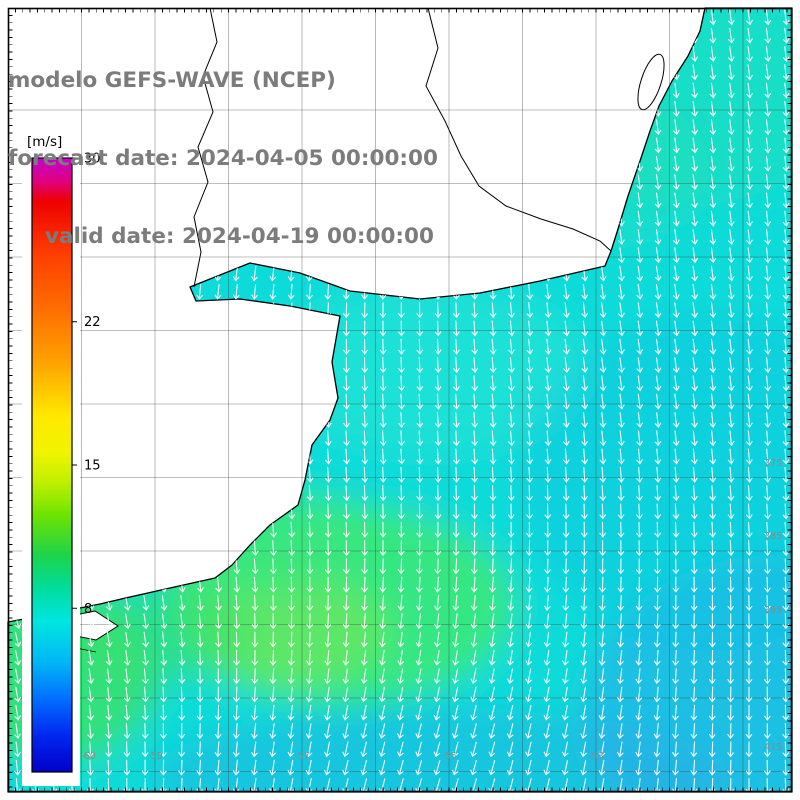 Image resolution: width=800 pixels, height=800 pixels. Describe the element at coordinates (651, 82) in the screenshot. I see `coastal-lagoon` at that location.